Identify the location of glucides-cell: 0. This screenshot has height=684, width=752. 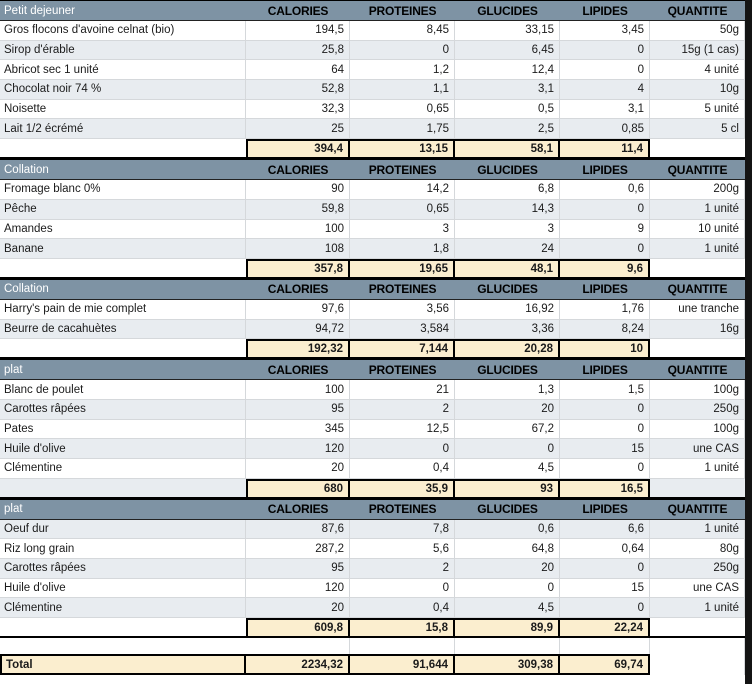
(507, 588).